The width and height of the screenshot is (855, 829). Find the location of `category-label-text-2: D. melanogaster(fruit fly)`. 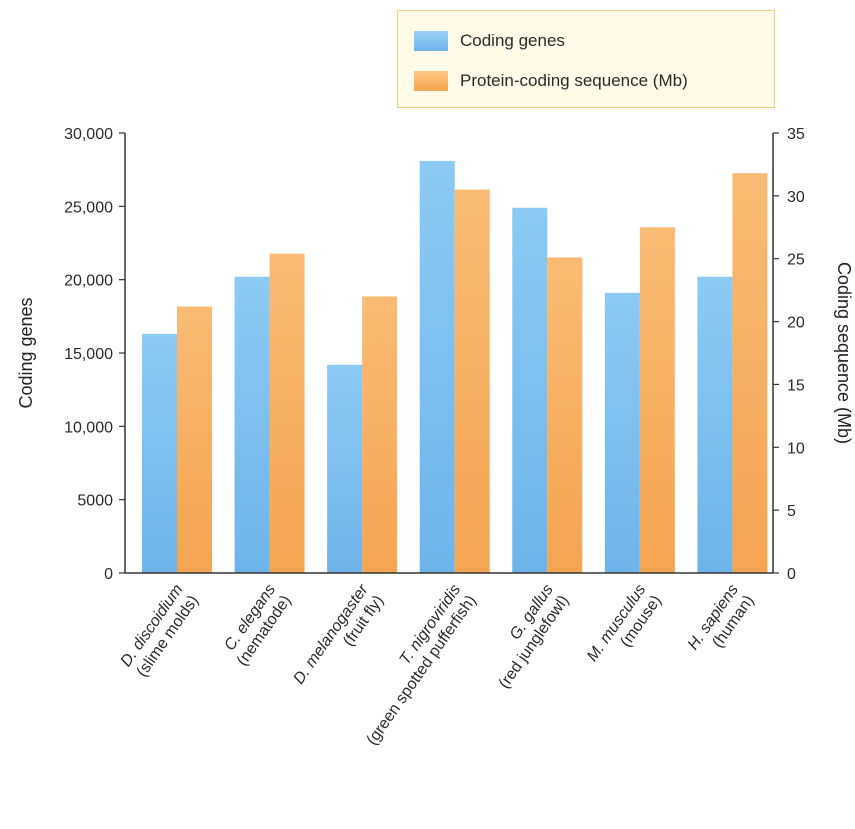

category-label-text-2: D. melanogaster(fruit fly) is located at coordinates (338, 639).